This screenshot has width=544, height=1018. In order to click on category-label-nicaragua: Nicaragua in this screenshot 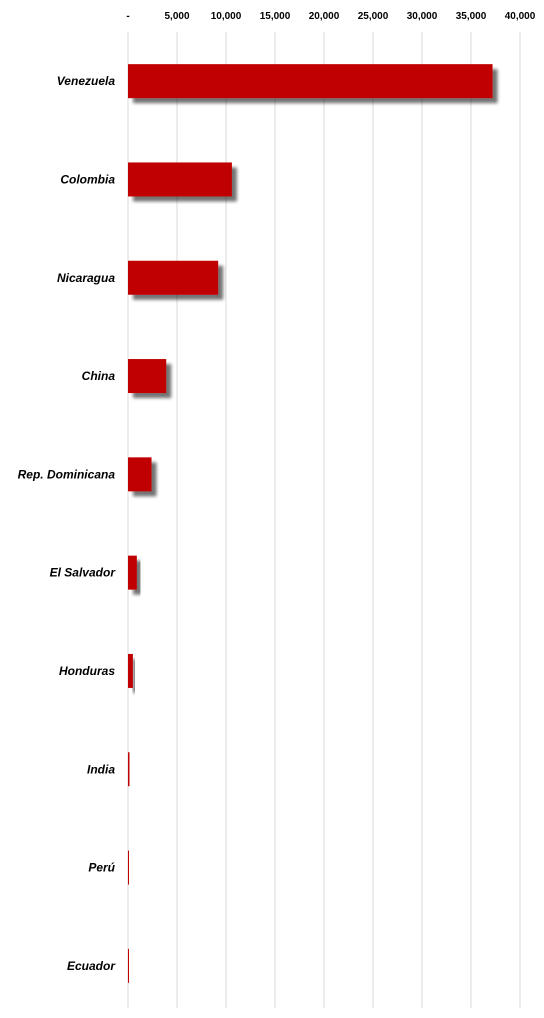, I will do `click(86, 278)`.